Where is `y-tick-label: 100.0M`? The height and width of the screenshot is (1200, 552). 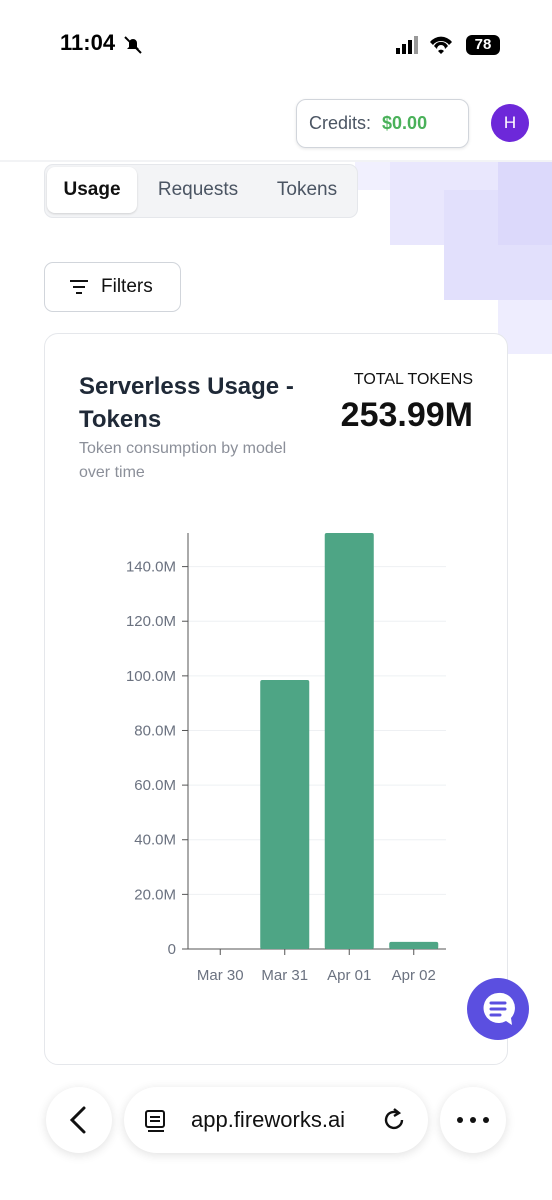 y-tick-label: 100.0M is located at coordinates (151, 676).